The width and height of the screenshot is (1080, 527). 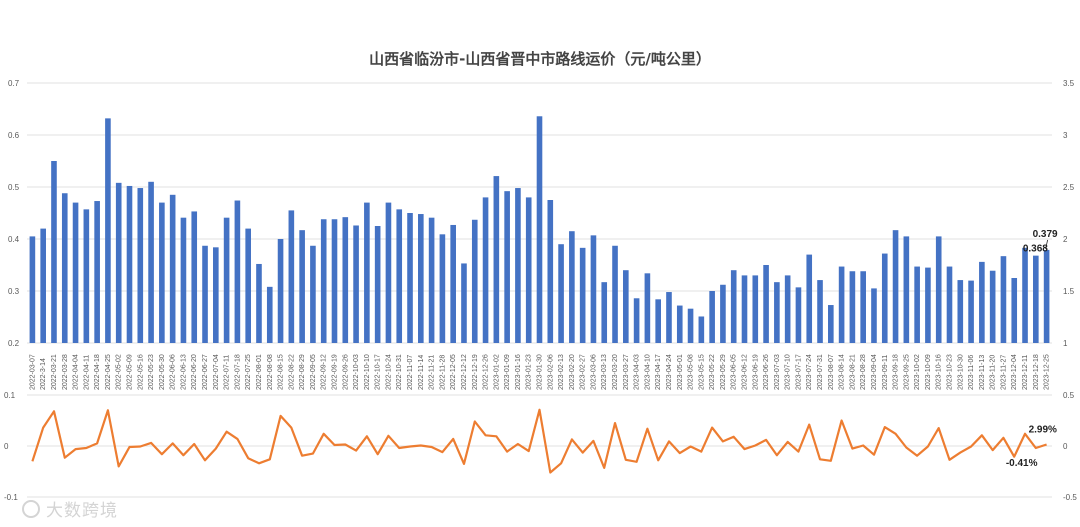 What do you see at coordinates (723, 372) in the screenshot?
I see `x-tick-label: 2023-05-29` at bounding box center [723, 372].